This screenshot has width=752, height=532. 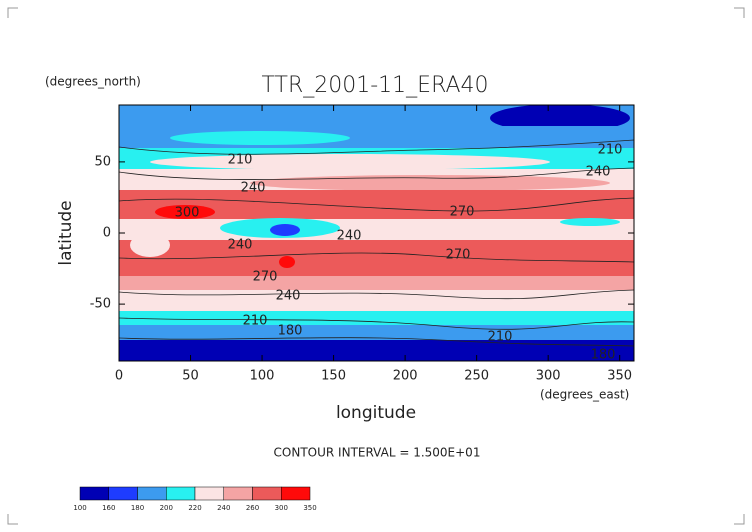 What do you see at coordinates (119, 376) in the screenshot?
I see `x-tick-label: 0` at bounding box center [119, 376].